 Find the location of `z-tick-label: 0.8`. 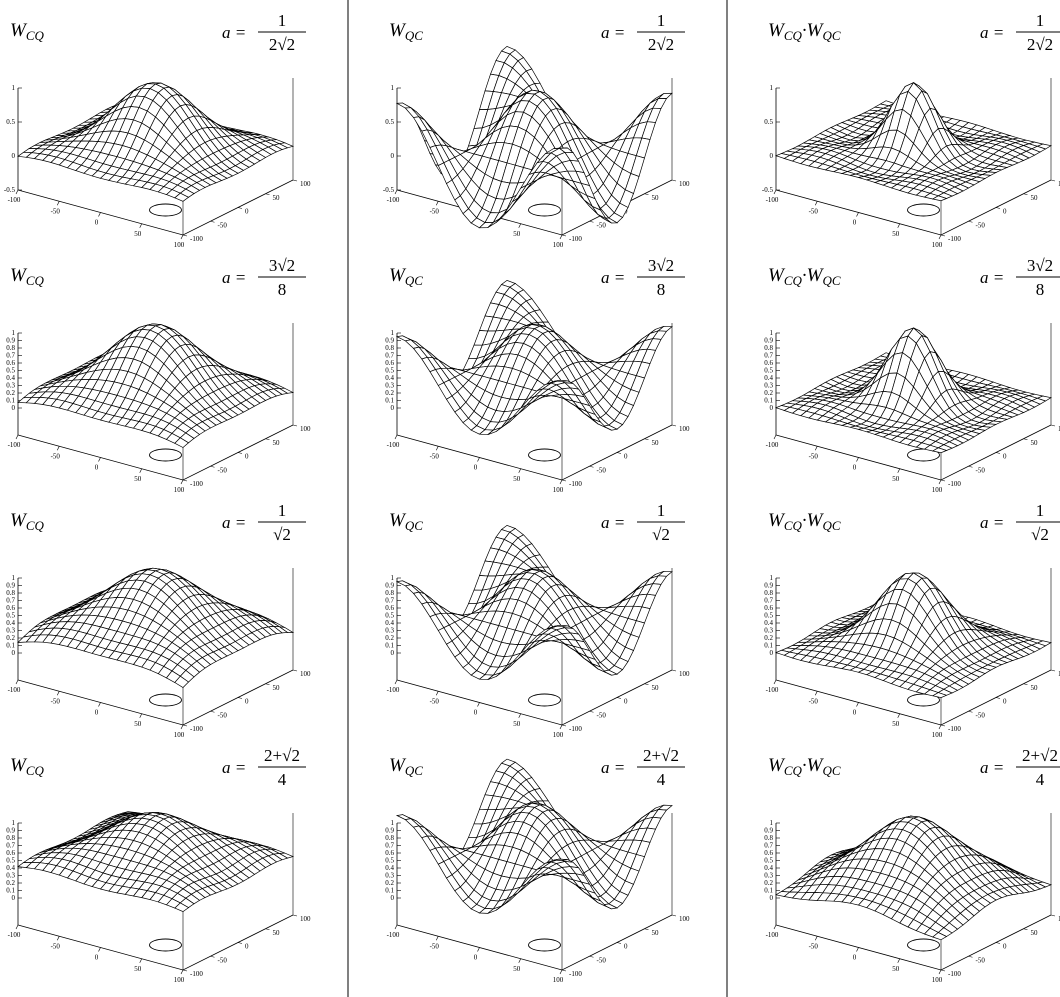

z-tick-label: 0.8 is located at coordinates (768, 348).